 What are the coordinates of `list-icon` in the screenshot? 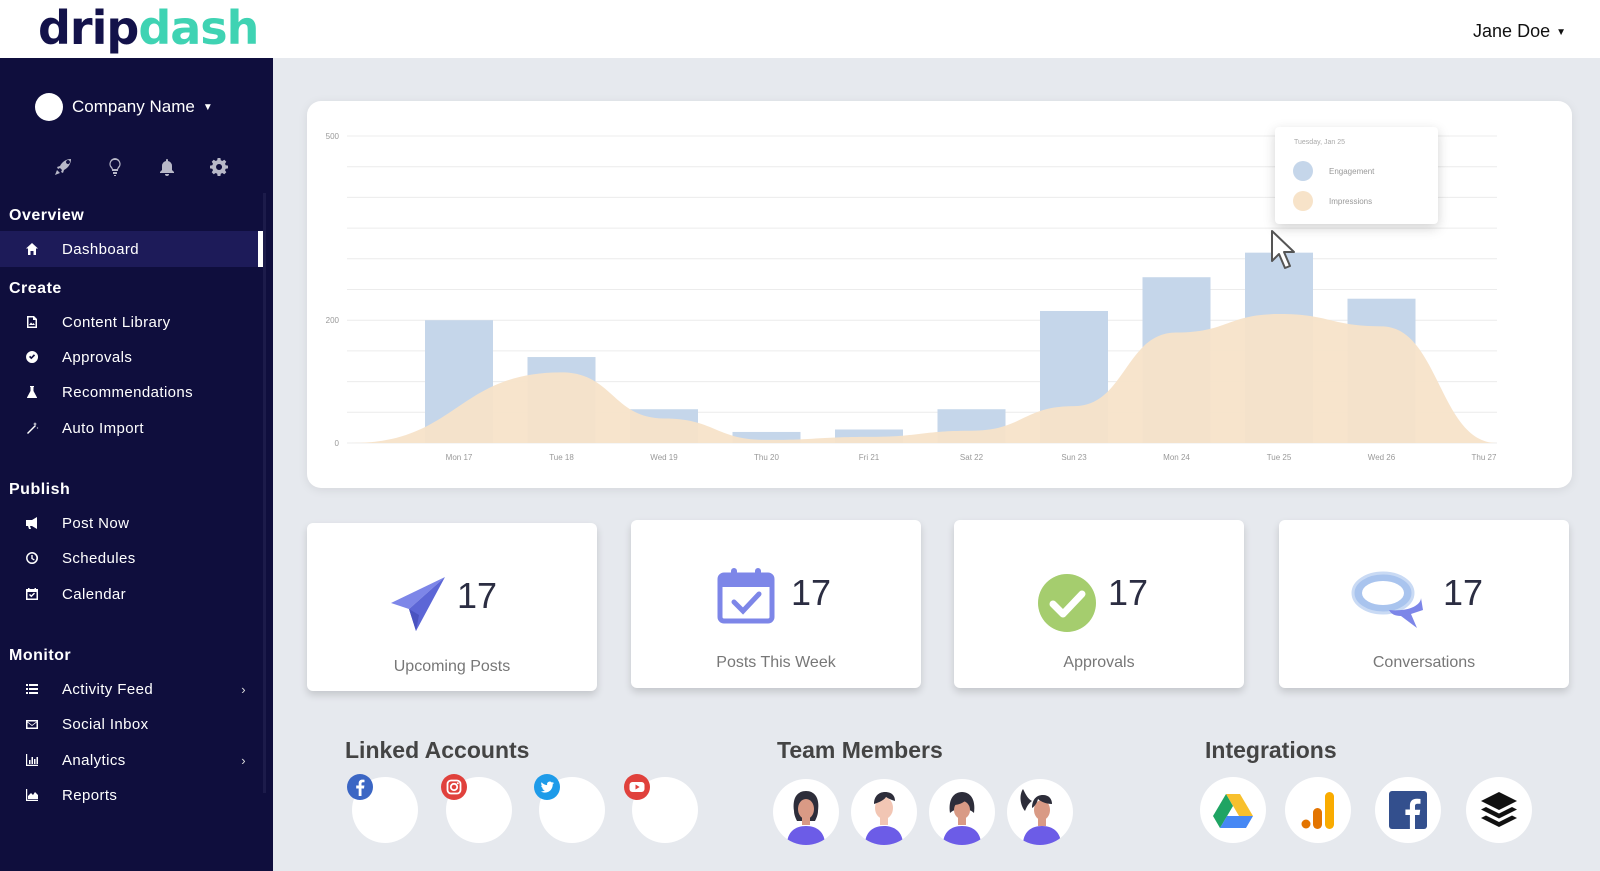 It's located at (32, 689).